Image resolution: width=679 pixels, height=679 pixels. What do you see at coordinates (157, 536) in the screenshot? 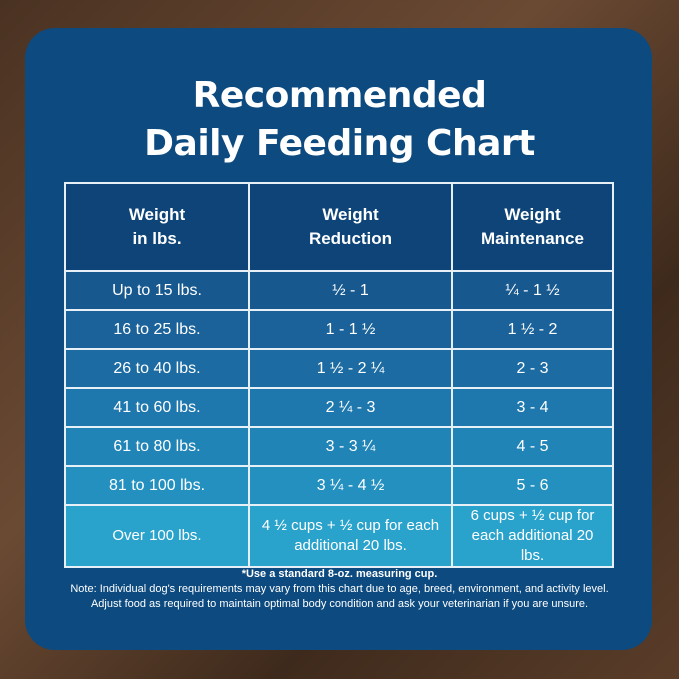
I see `weight-cell: Over 100 lbs.` at bounding box center [157, 536].